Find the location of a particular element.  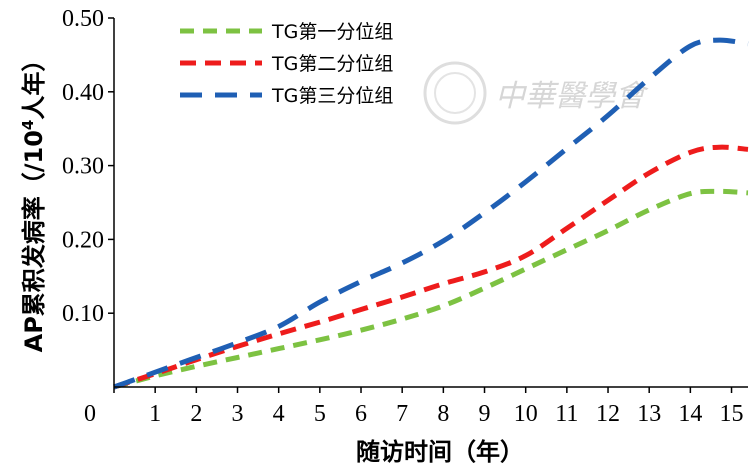

y-axis-title-prefix: AP累积发病率（/10 is located at coordinates (34, 241).